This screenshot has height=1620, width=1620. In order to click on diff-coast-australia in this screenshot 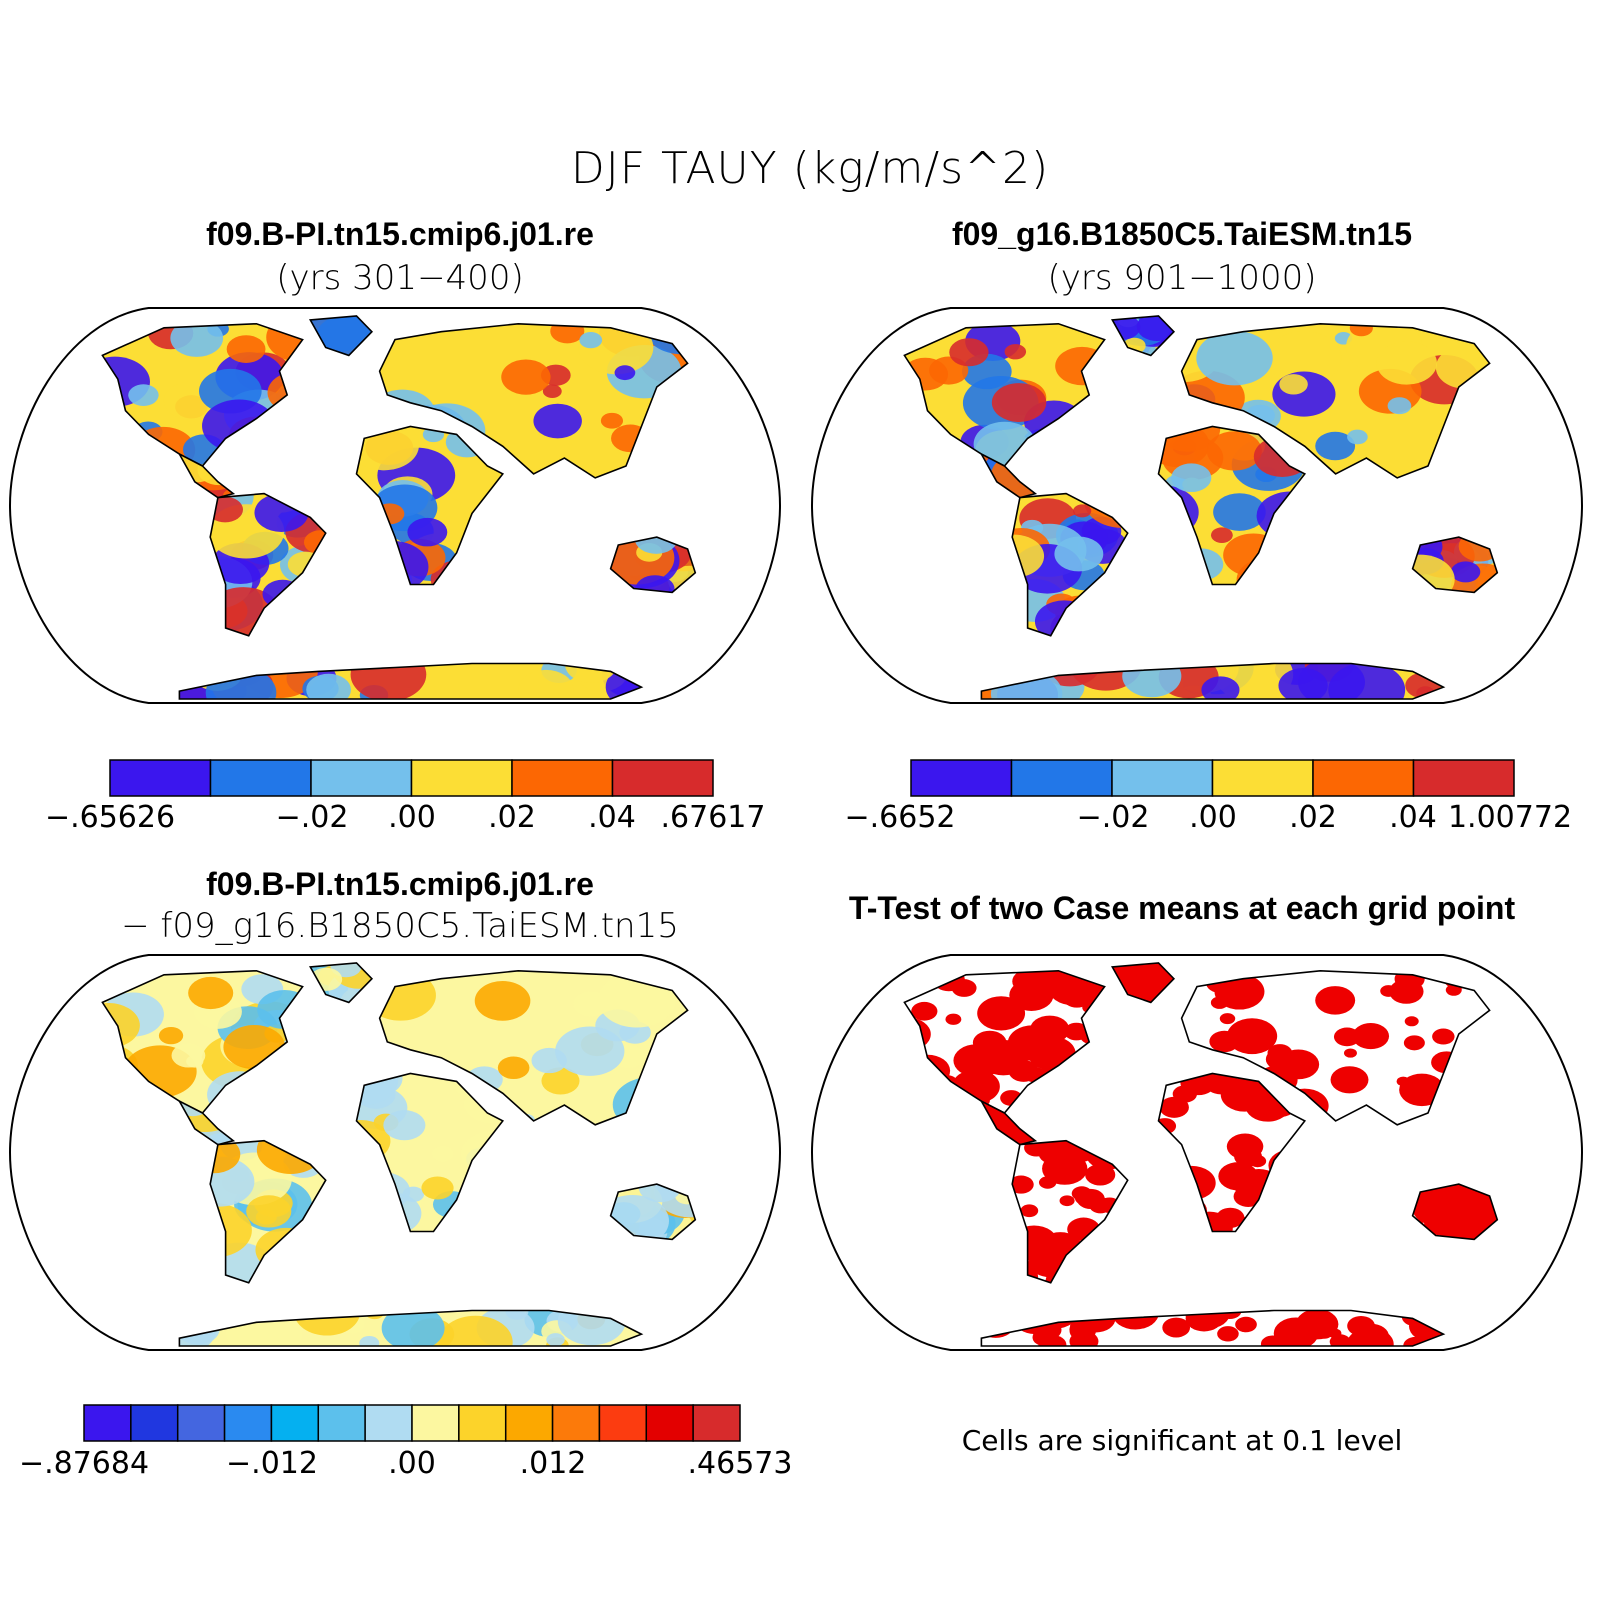, I will do `click(653, 1212)`.